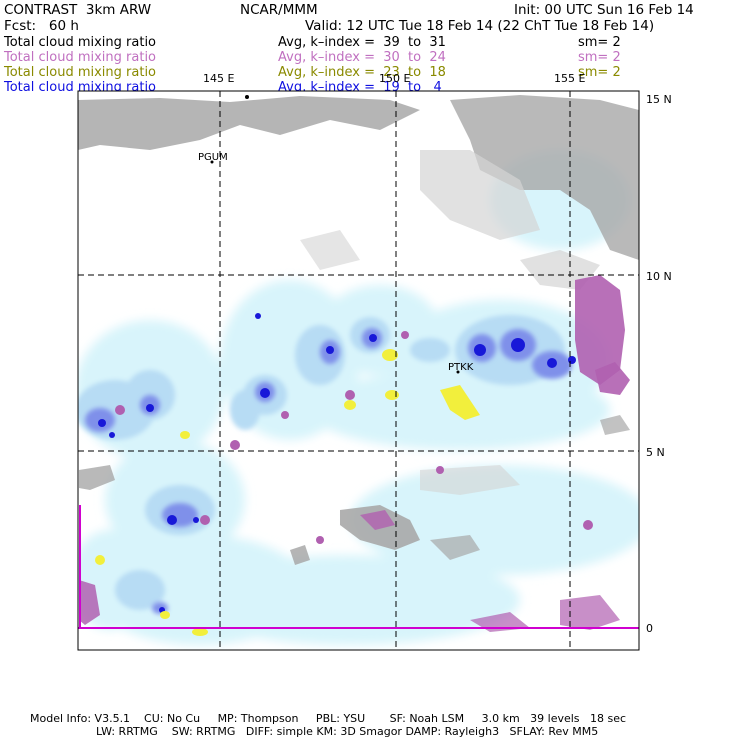  What do you see at coordinates (461, 367) in the screenshot?
I see `station-label-ptkk: PTKK` at bounding box center [461, 367].